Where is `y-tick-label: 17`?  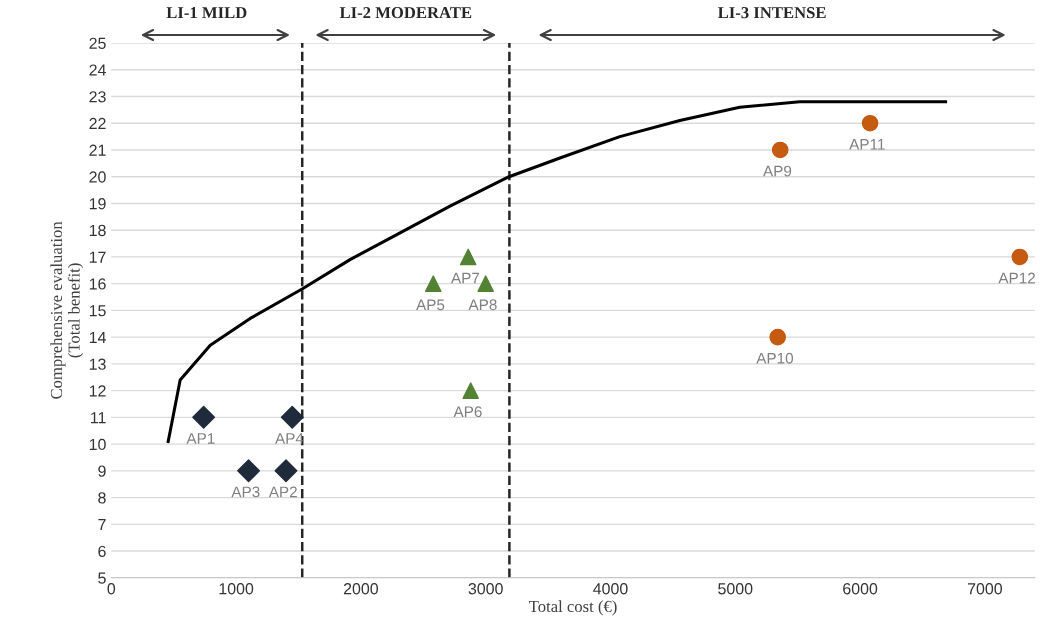
y-tick-label: 17 is located at coordinates (97, 257).